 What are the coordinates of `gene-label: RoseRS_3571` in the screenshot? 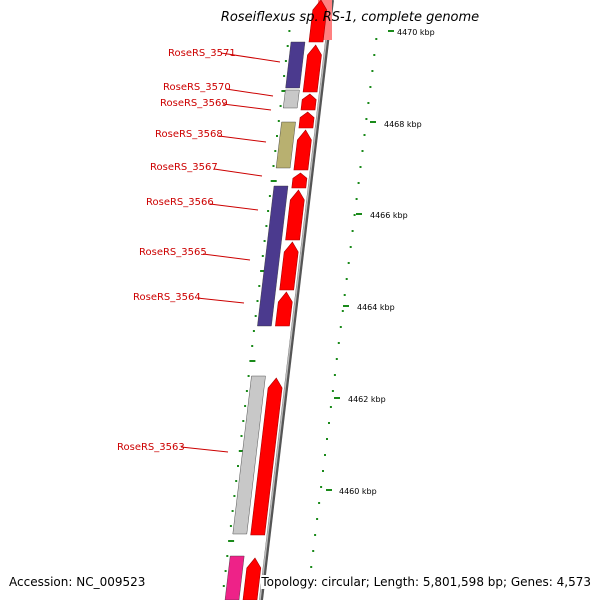 It's located at (202, 53).